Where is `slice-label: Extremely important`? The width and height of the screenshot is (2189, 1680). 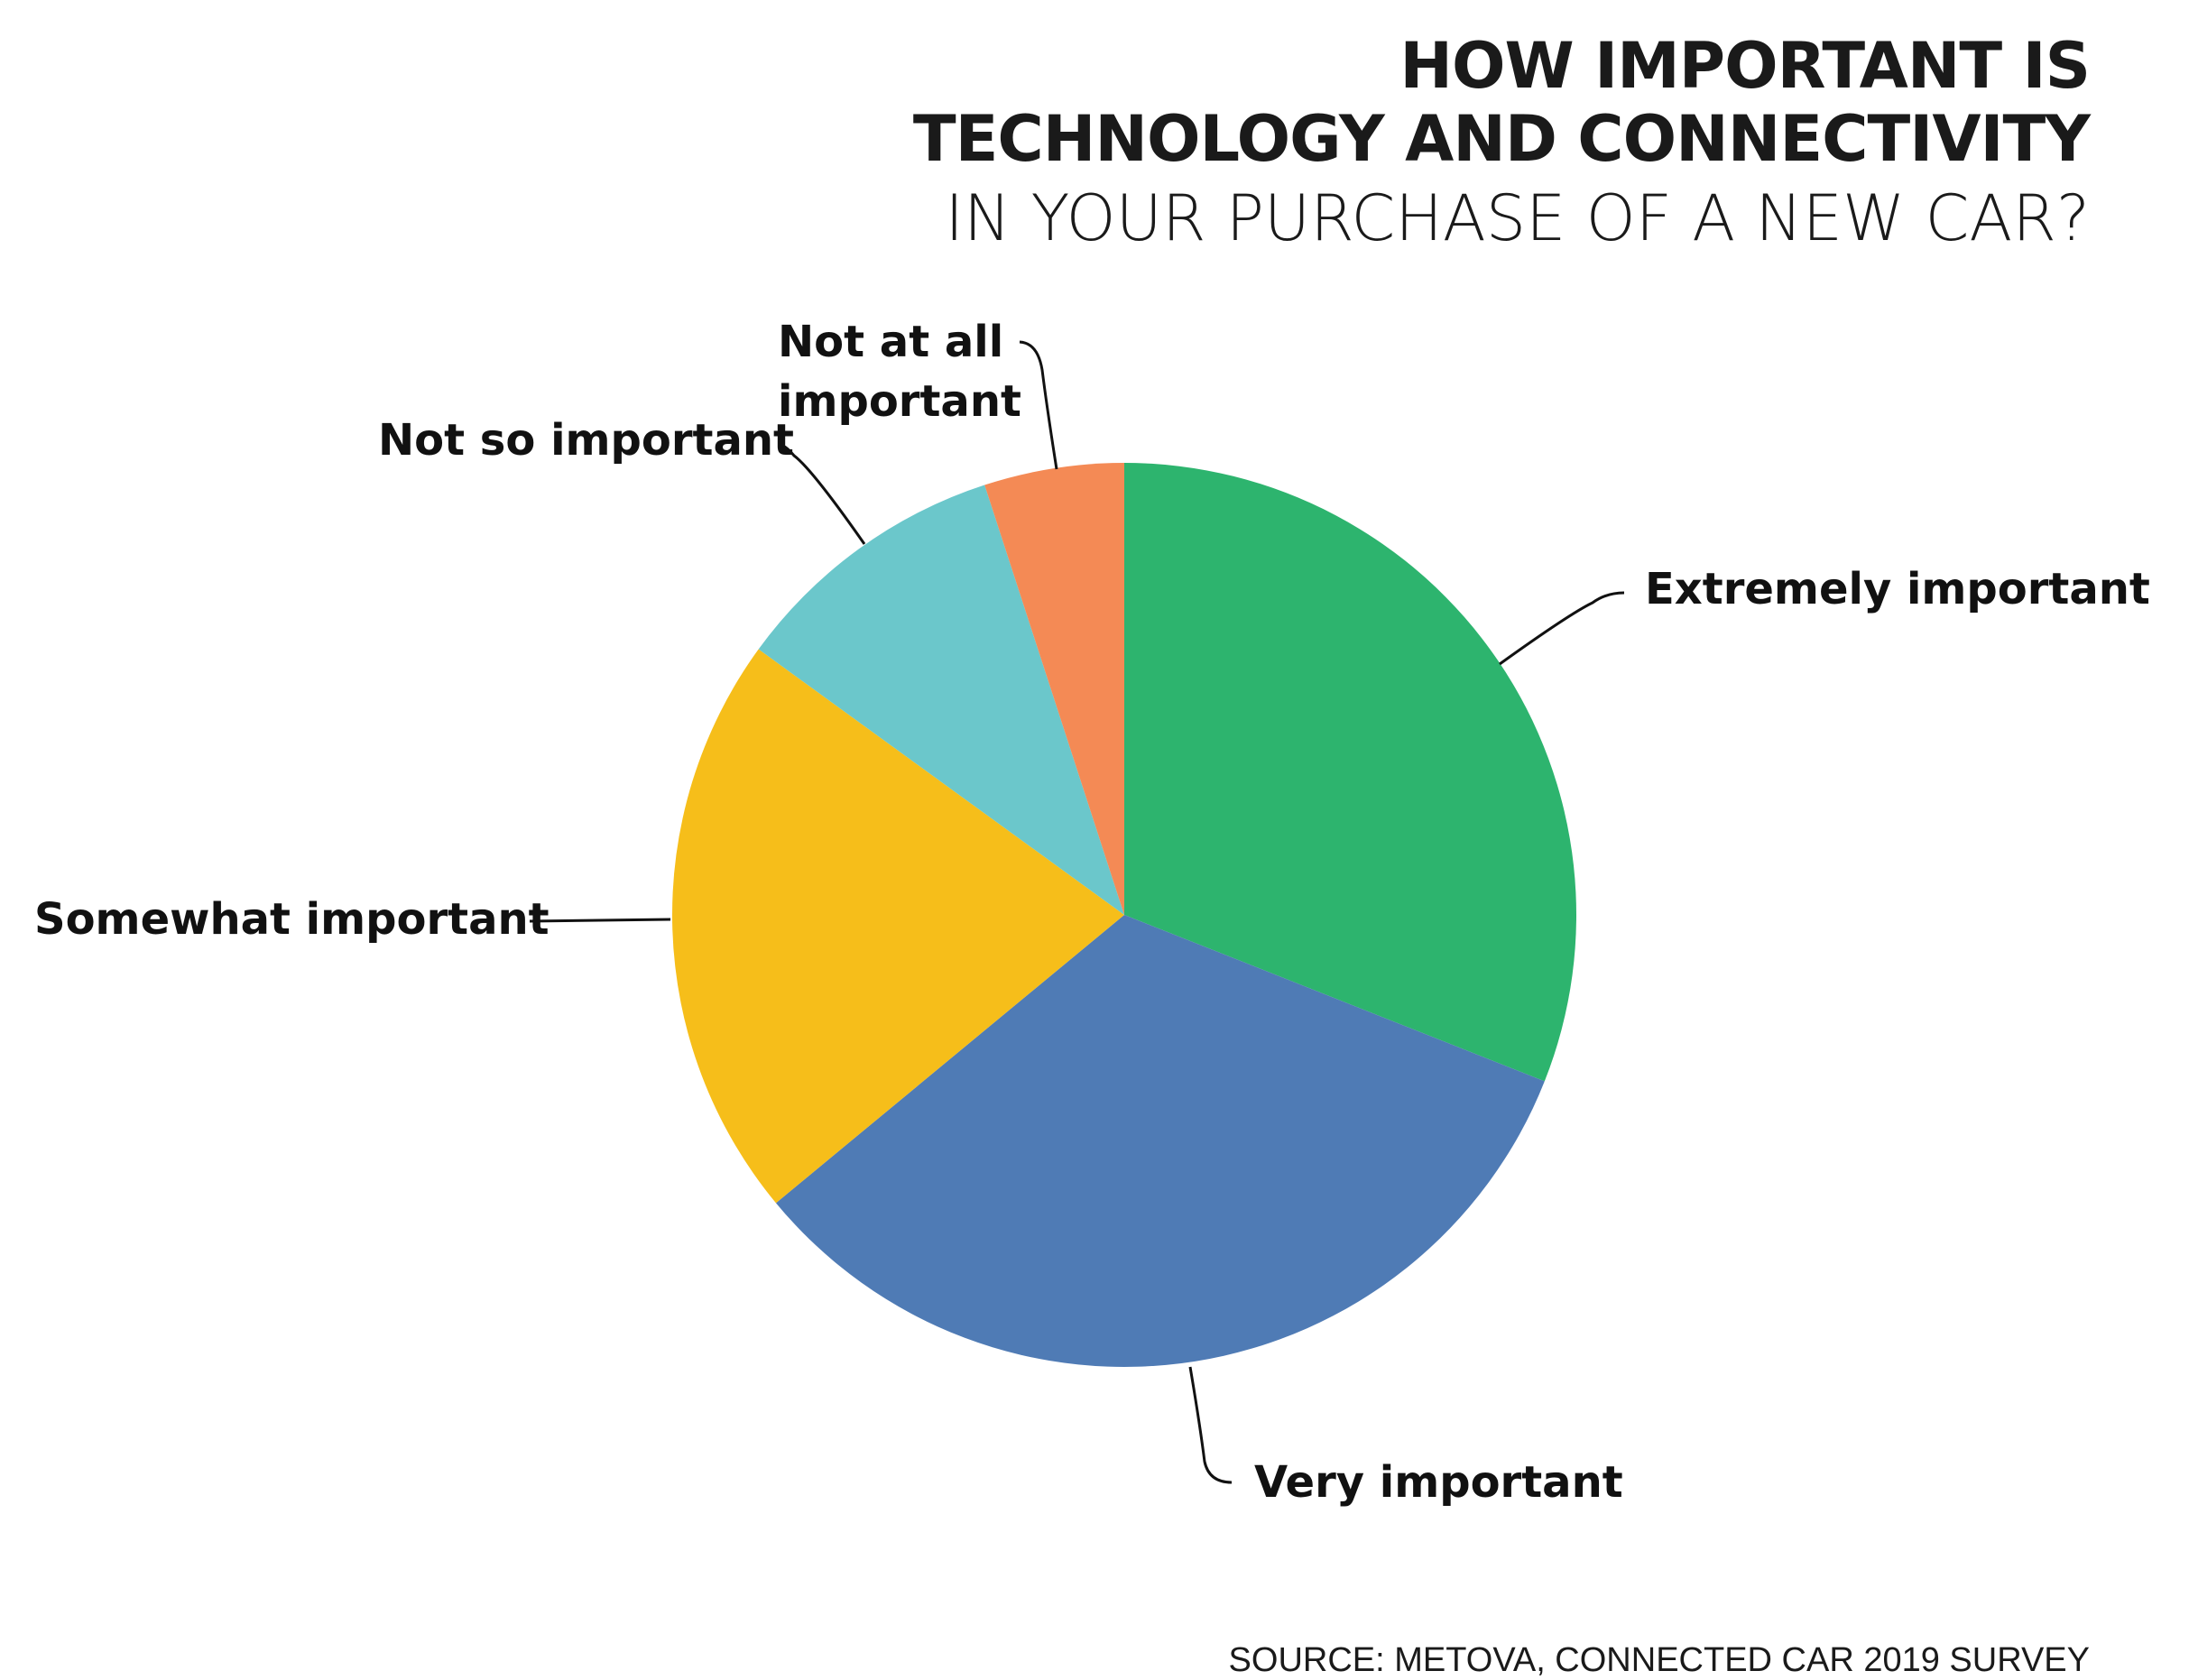
slice-label: Extremely important is located at coordinates (1897, 589).